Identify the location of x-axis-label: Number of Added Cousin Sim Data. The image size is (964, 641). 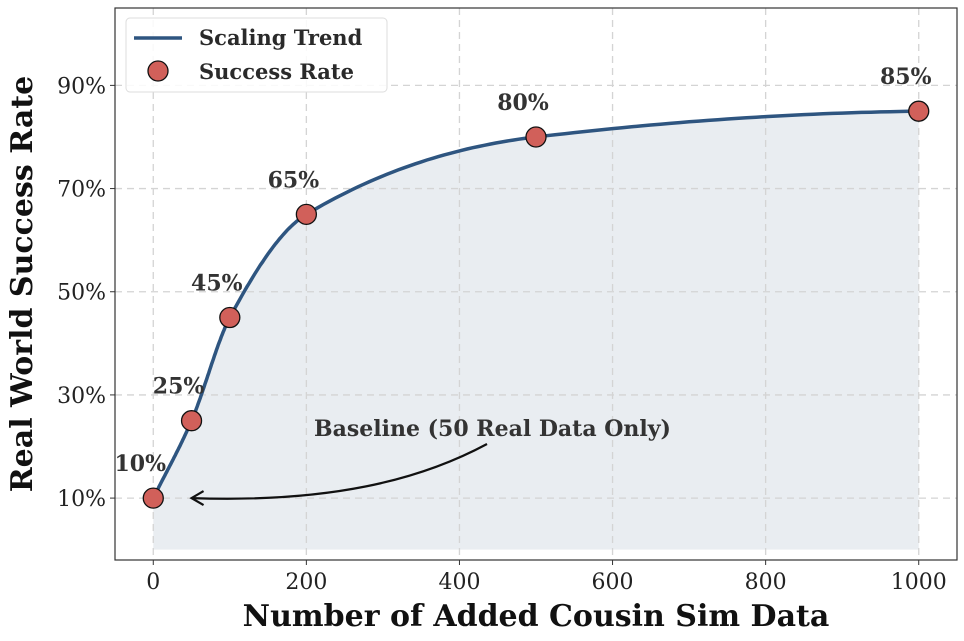
(536, 616).